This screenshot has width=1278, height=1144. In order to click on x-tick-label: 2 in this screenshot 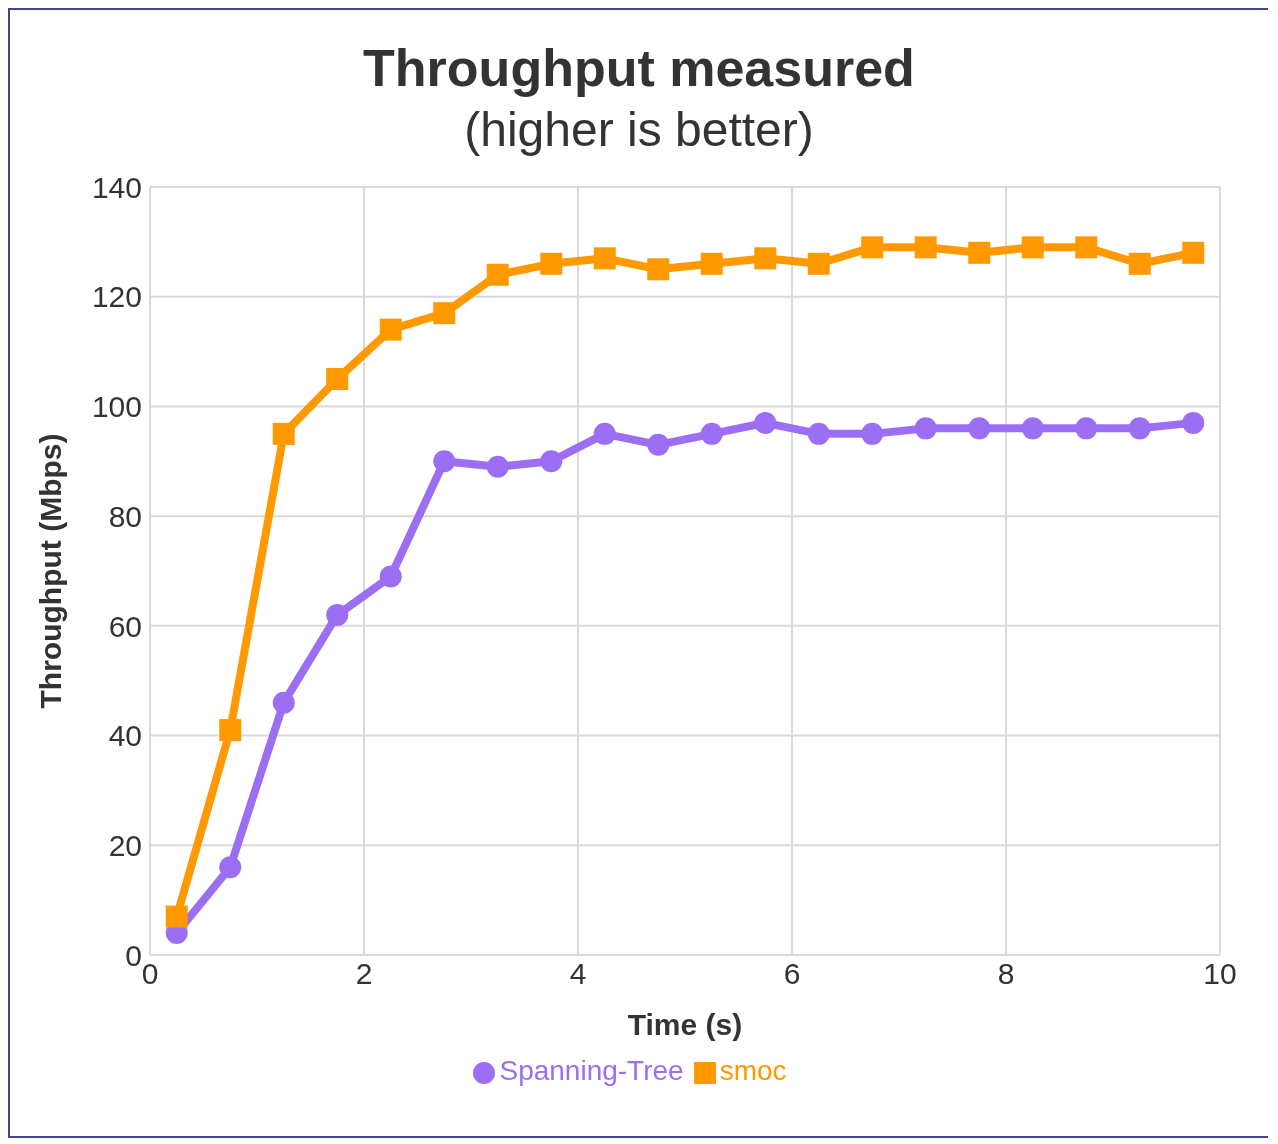, I will do `click(364, 974)`.